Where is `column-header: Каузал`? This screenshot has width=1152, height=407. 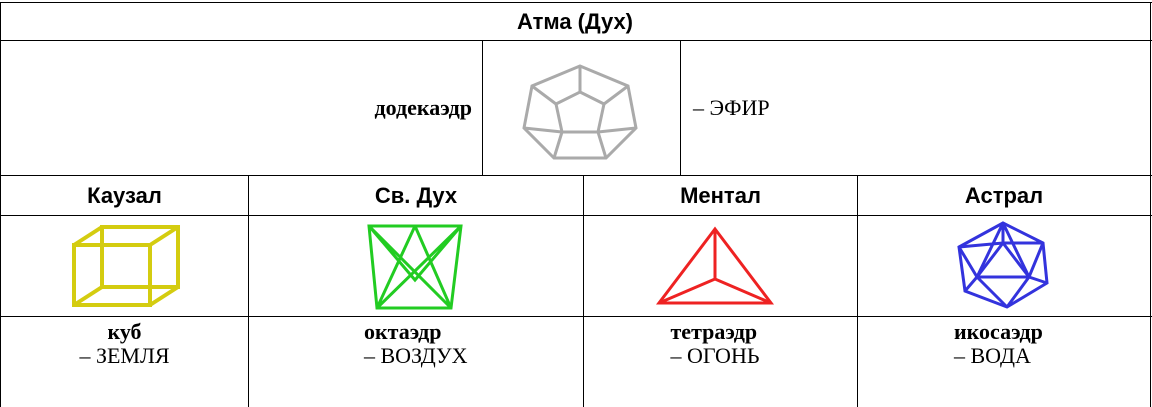 column-header: Каузал is located at coordinates (124, 195).